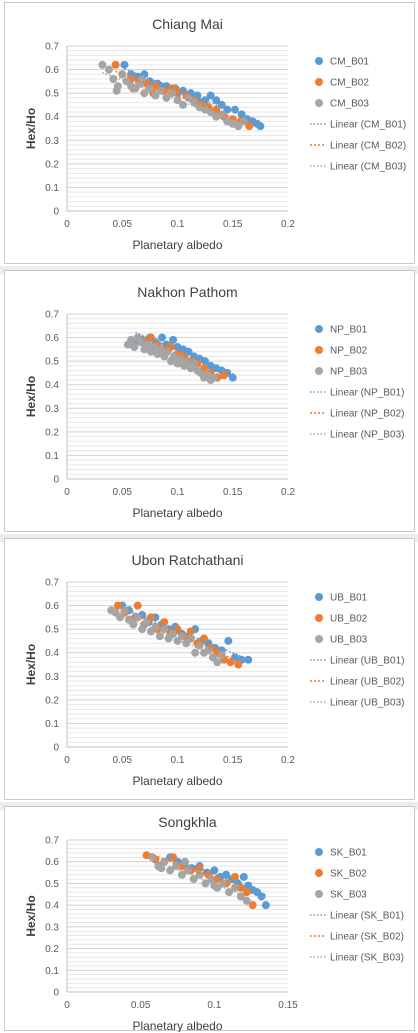 The height and width of the screenshot is (1033, 418). What do you see at coordinates (187, 822) in the screenshot?
I see `chart-title: Songkhla` at bounding box center [187, 822].